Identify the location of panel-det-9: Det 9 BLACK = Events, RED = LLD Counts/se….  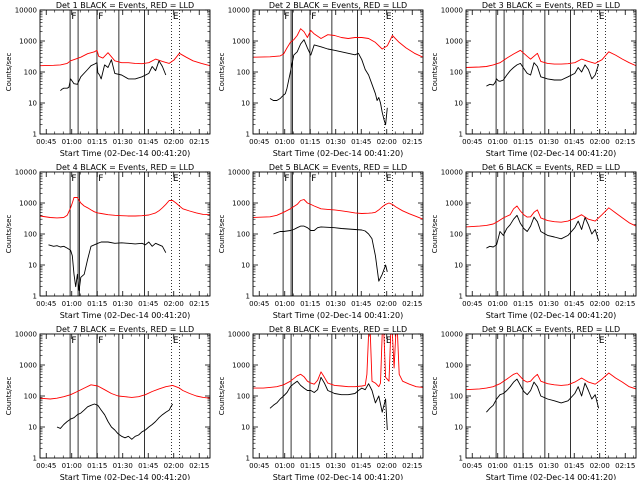
(534, 402).